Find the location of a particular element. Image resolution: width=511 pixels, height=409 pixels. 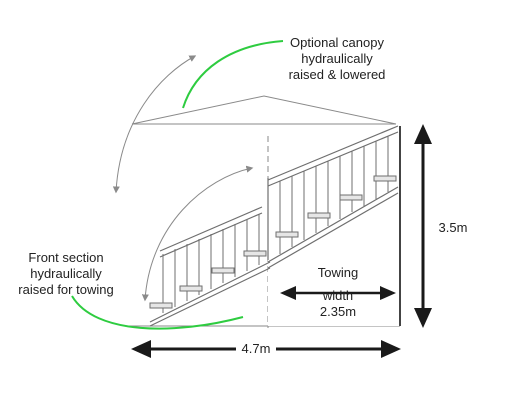

canopy-label-line-1: Optional canopy is located at coordinates (337, 42).